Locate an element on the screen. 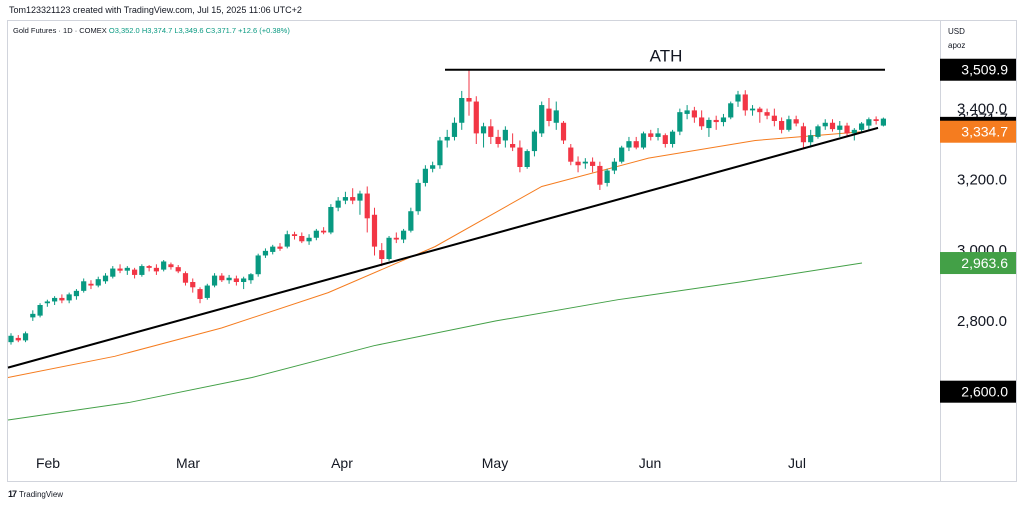 The image size is (1024, 507). unit-label: apoz is located at coordinates (957, 45).